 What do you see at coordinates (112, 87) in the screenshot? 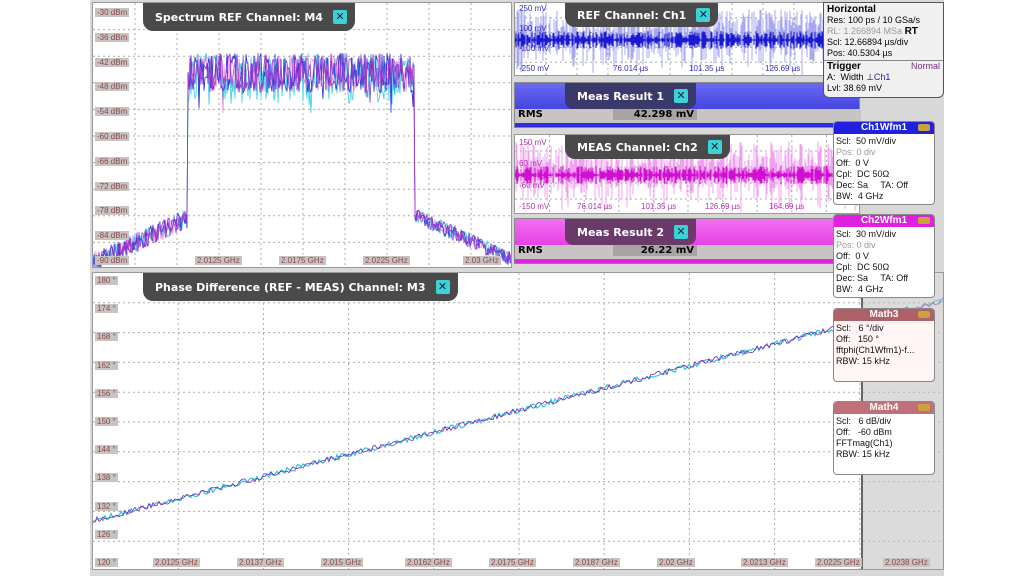
I see `y-tick-label: -48 dBm` at bounding box center [112, 87].